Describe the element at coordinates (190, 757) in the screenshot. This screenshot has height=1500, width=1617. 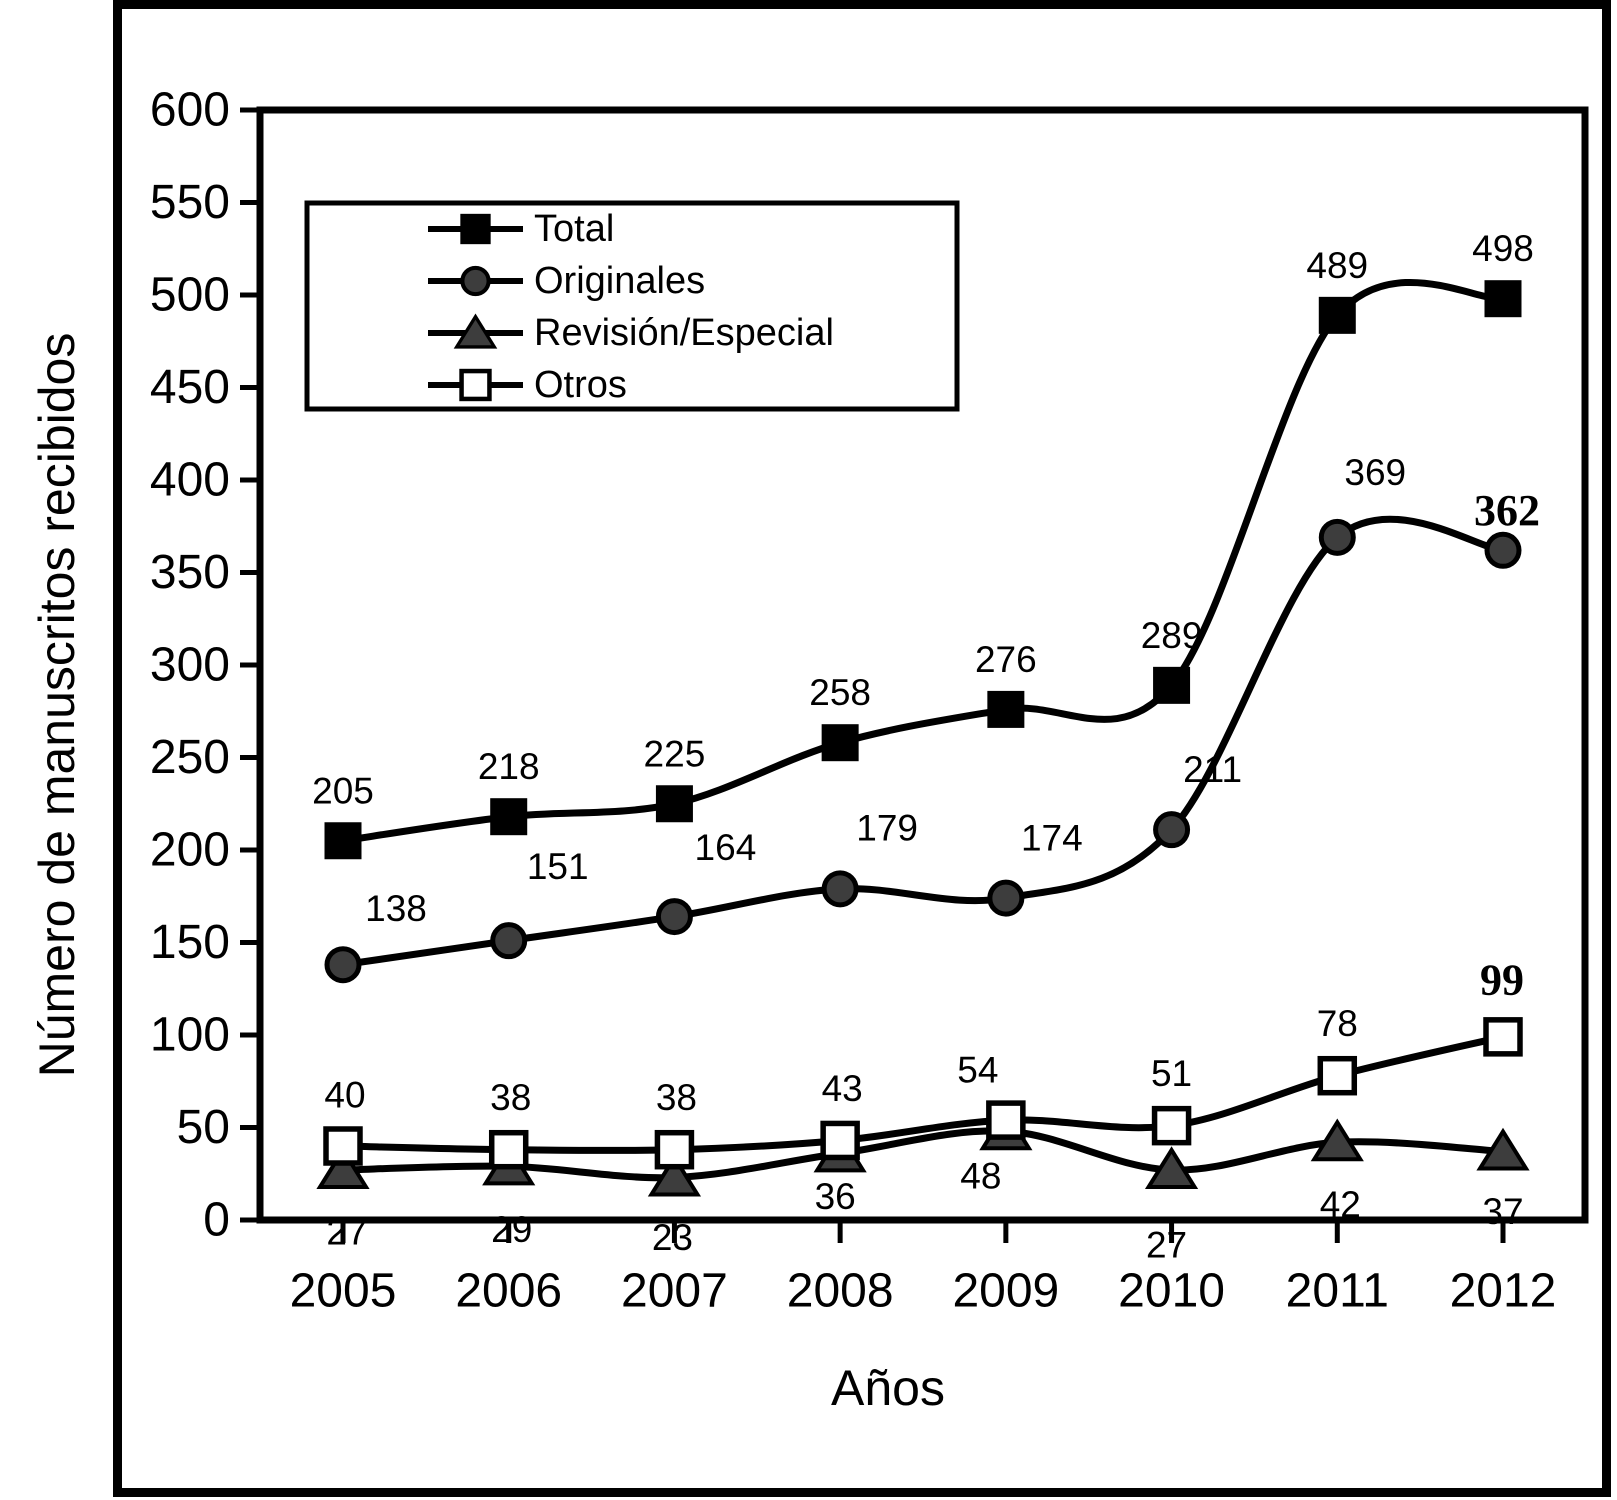
I see `y-axis-tick-label: 250` at that location.